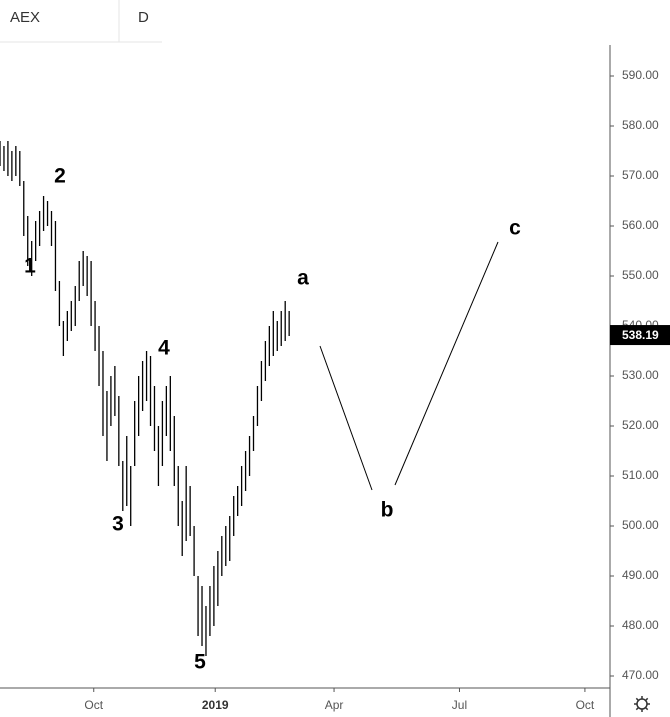  I want to click on wave-label: 5, so click(200, 662).